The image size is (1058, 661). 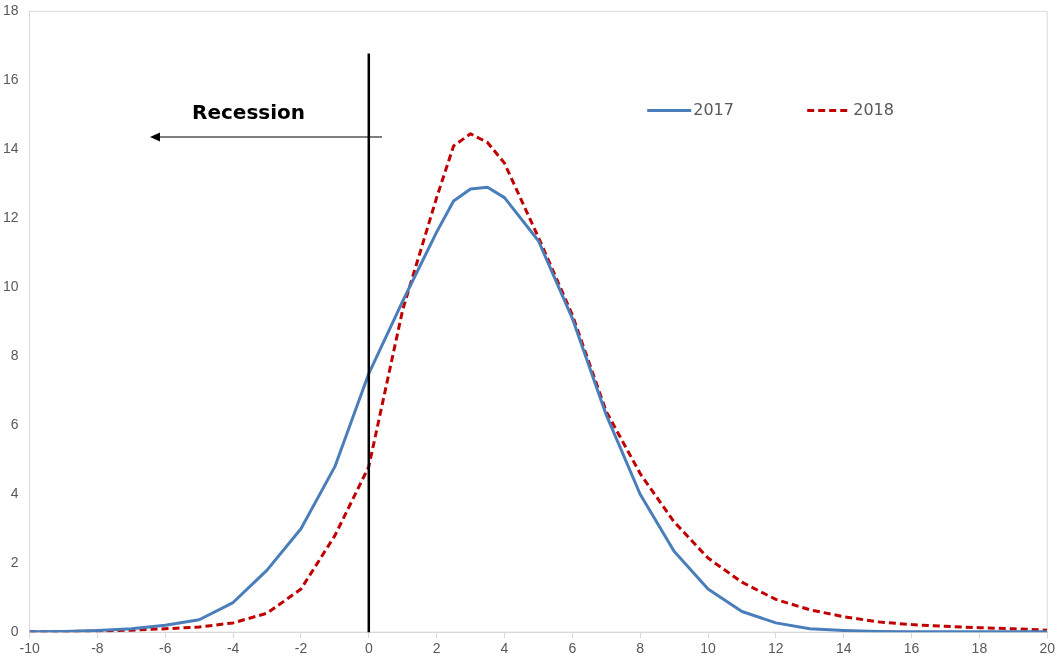 I want to click on x-tick-label: -6, so click(x=165, y=648).